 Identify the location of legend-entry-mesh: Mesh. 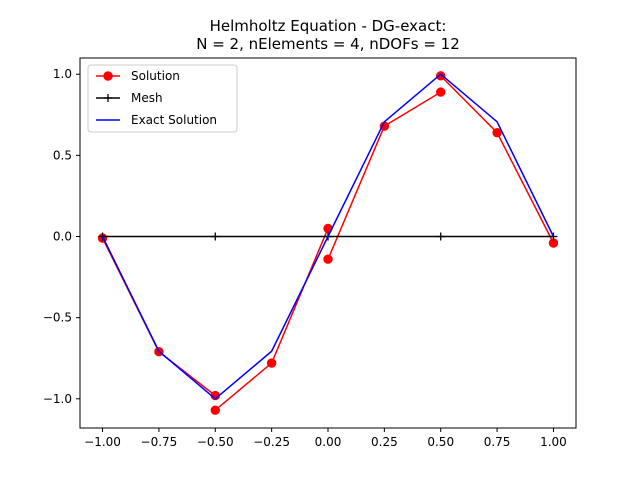
(129, 98).